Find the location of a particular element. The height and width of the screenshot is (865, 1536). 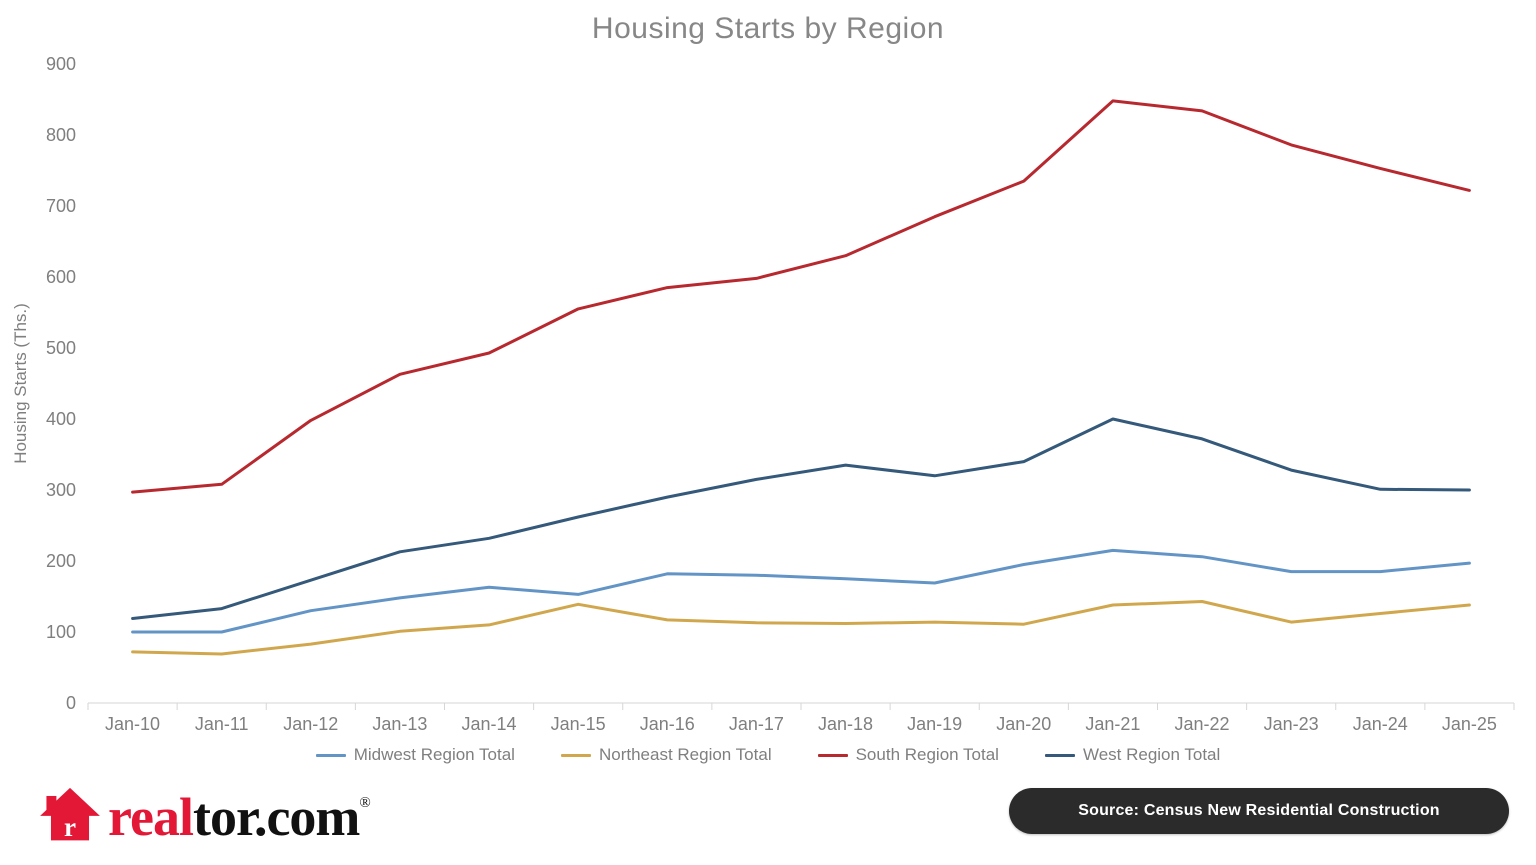

legend-swatch-west-region-total is located at coordinates (1059, 755).